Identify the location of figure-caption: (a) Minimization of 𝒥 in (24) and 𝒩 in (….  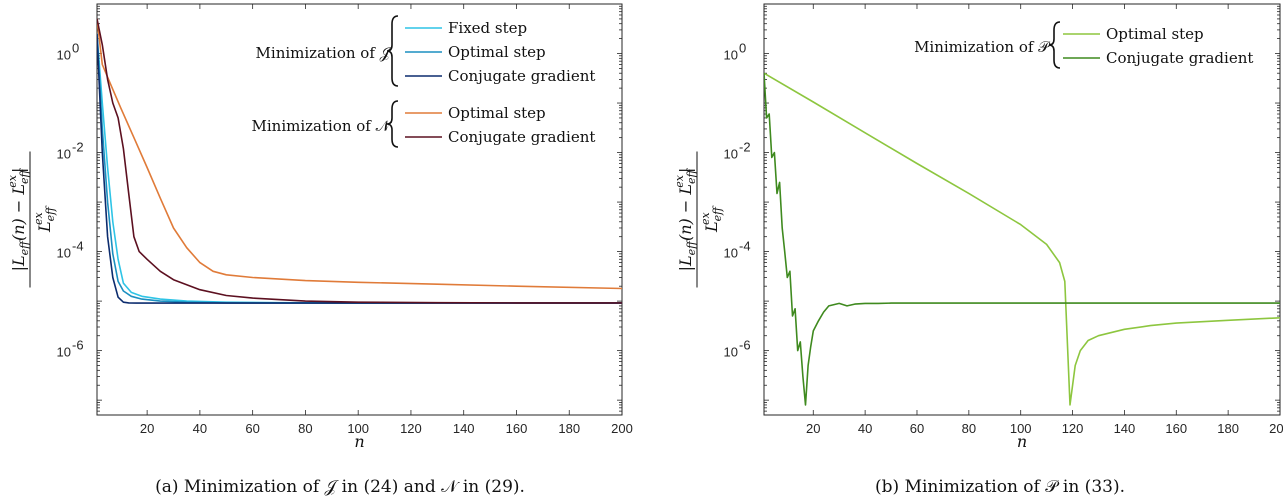
(340, 487).